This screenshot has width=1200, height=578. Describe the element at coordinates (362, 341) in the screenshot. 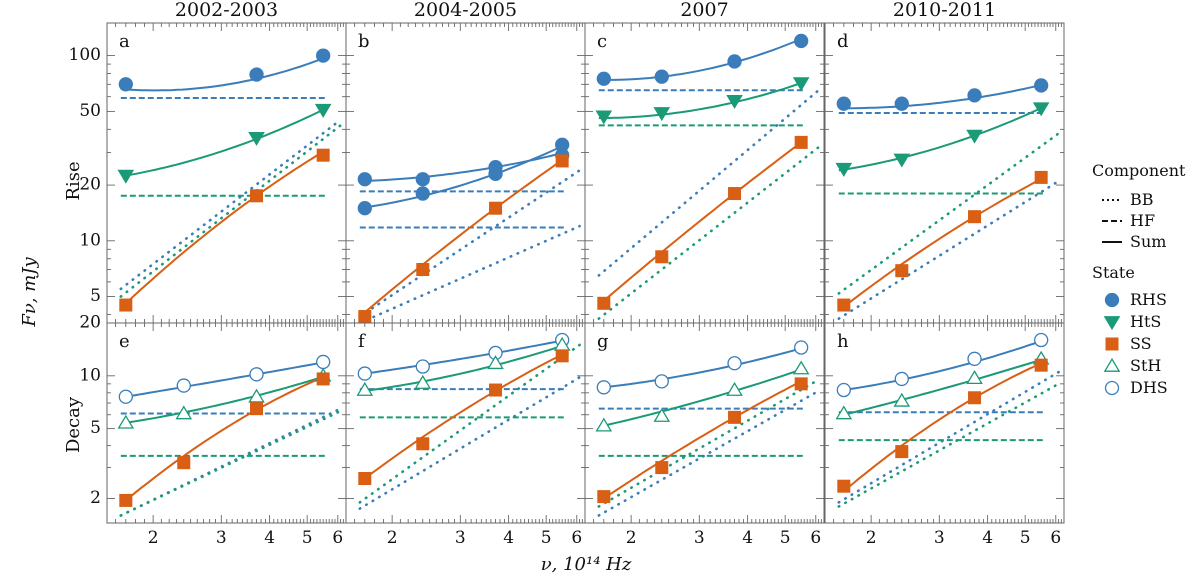

I see `panel-letter-f: f` at that location.